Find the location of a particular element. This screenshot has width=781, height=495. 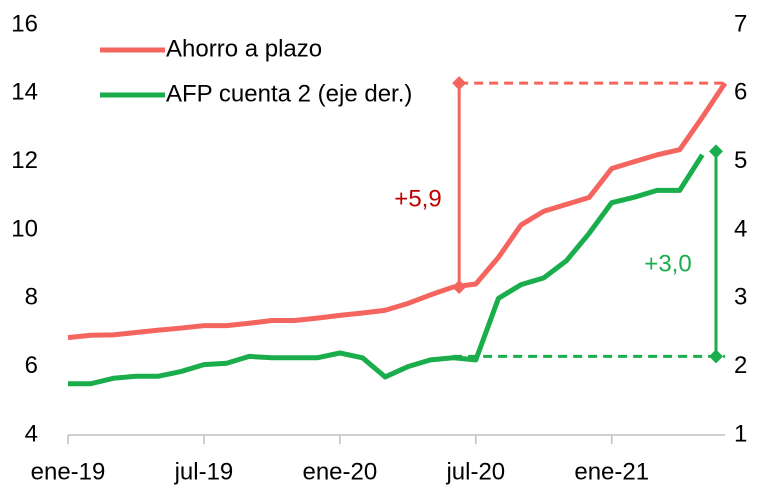

y2-tick-label: 3 is located at coordinates (740, 297).